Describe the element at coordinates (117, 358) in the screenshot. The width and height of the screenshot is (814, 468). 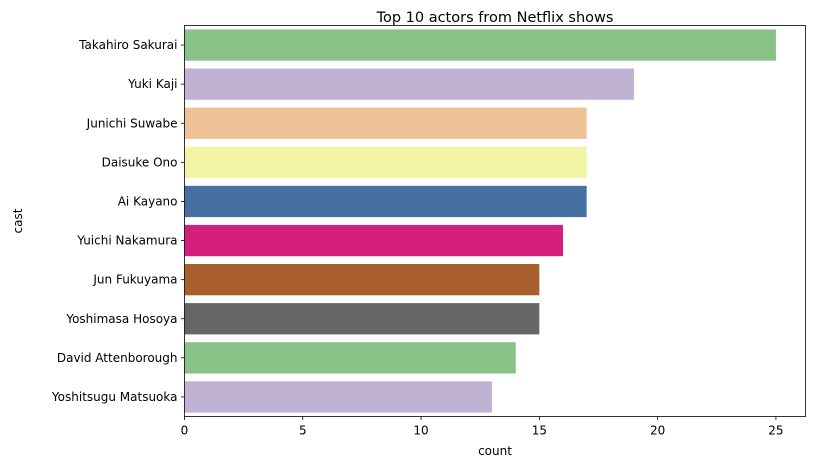
I see `y-tick-label: David Attenborough` at that location.